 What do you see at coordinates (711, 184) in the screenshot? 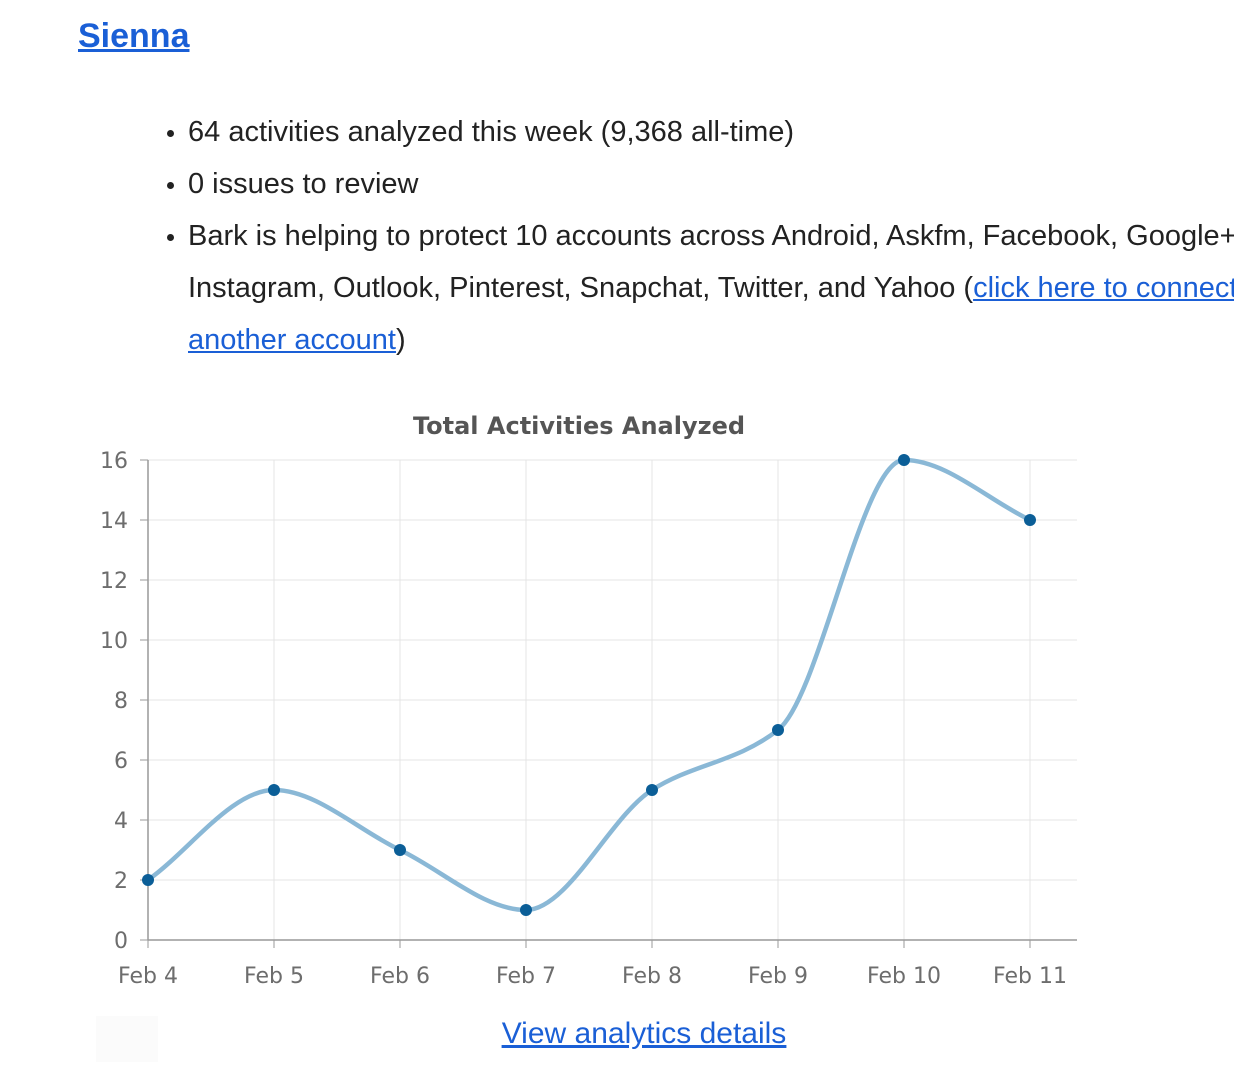
I see `summary-issues: 0 issues to review` at bounding box center [711, 184].